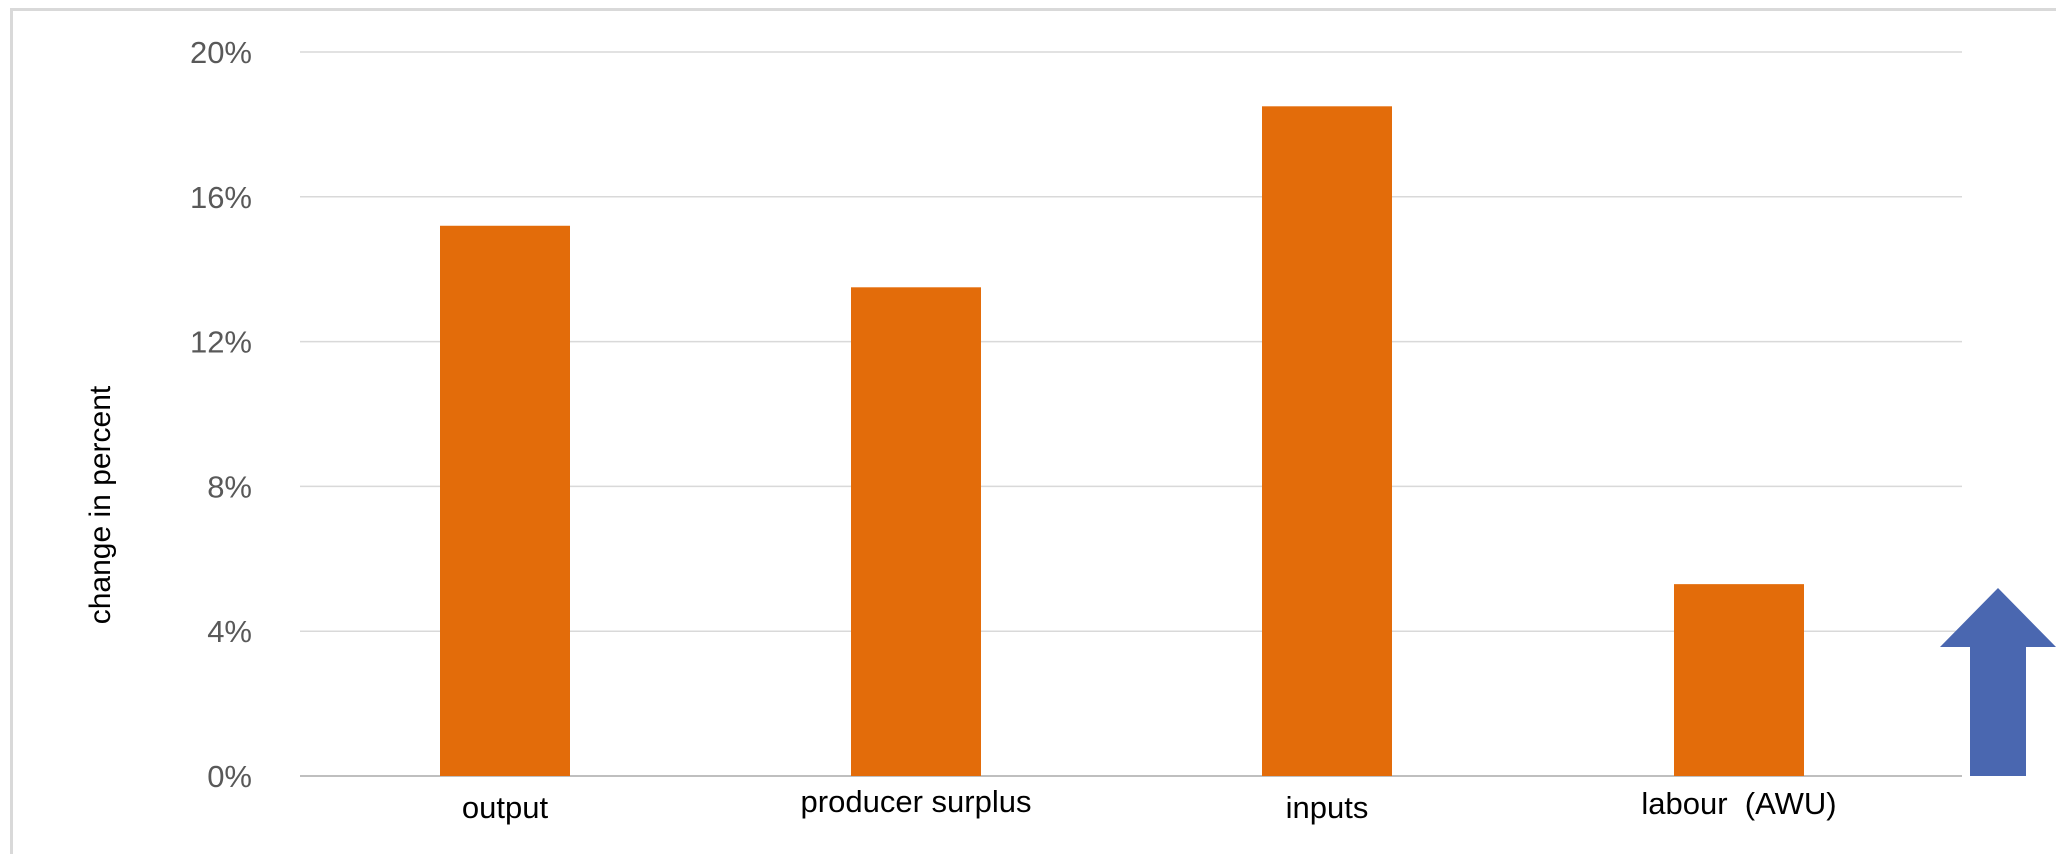 Image resolution: width=2056 pixels, height=854 pixels. I want to click on y-tick-label: 16%, so click(221, 197).